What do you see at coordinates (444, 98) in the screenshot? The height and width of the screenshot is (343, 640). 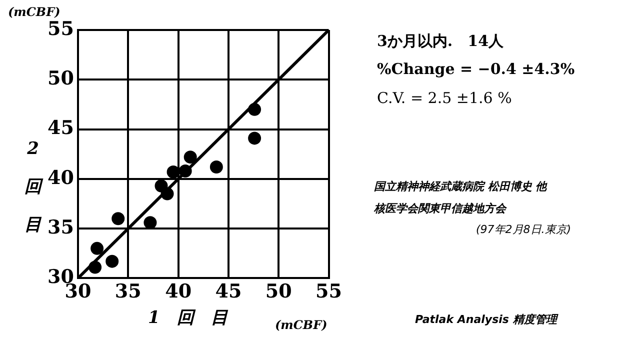 I see `text: C.V. = 2.5 ±1.6 %` at bounding box center [444, 98].